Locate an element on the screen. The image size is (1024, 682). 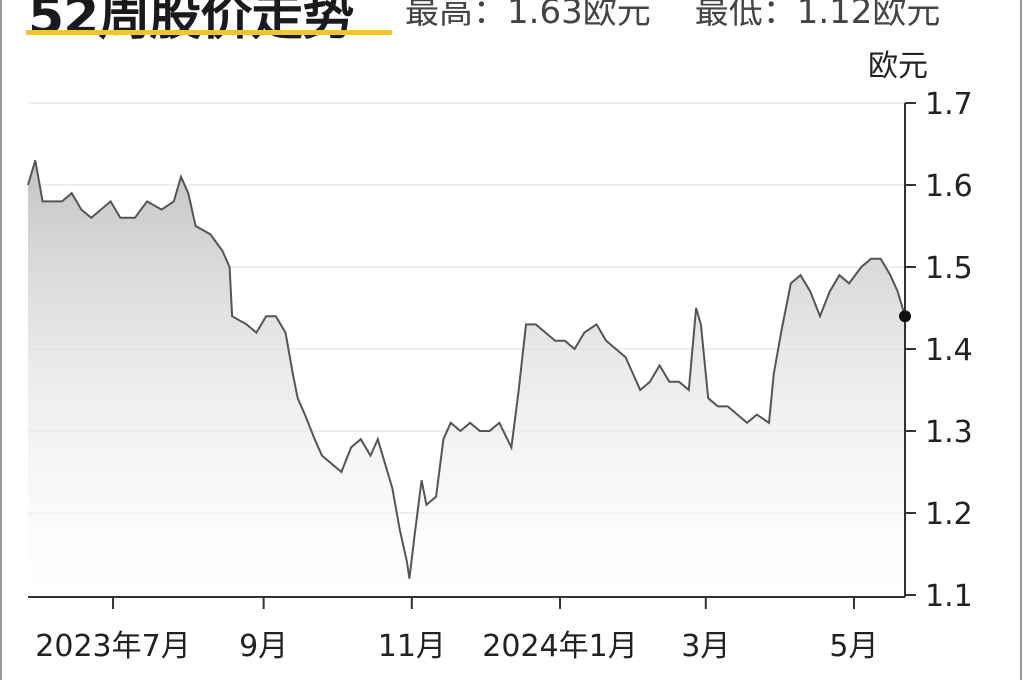
chart-title: 52周股价走势 is located at coordinates (191, 23).